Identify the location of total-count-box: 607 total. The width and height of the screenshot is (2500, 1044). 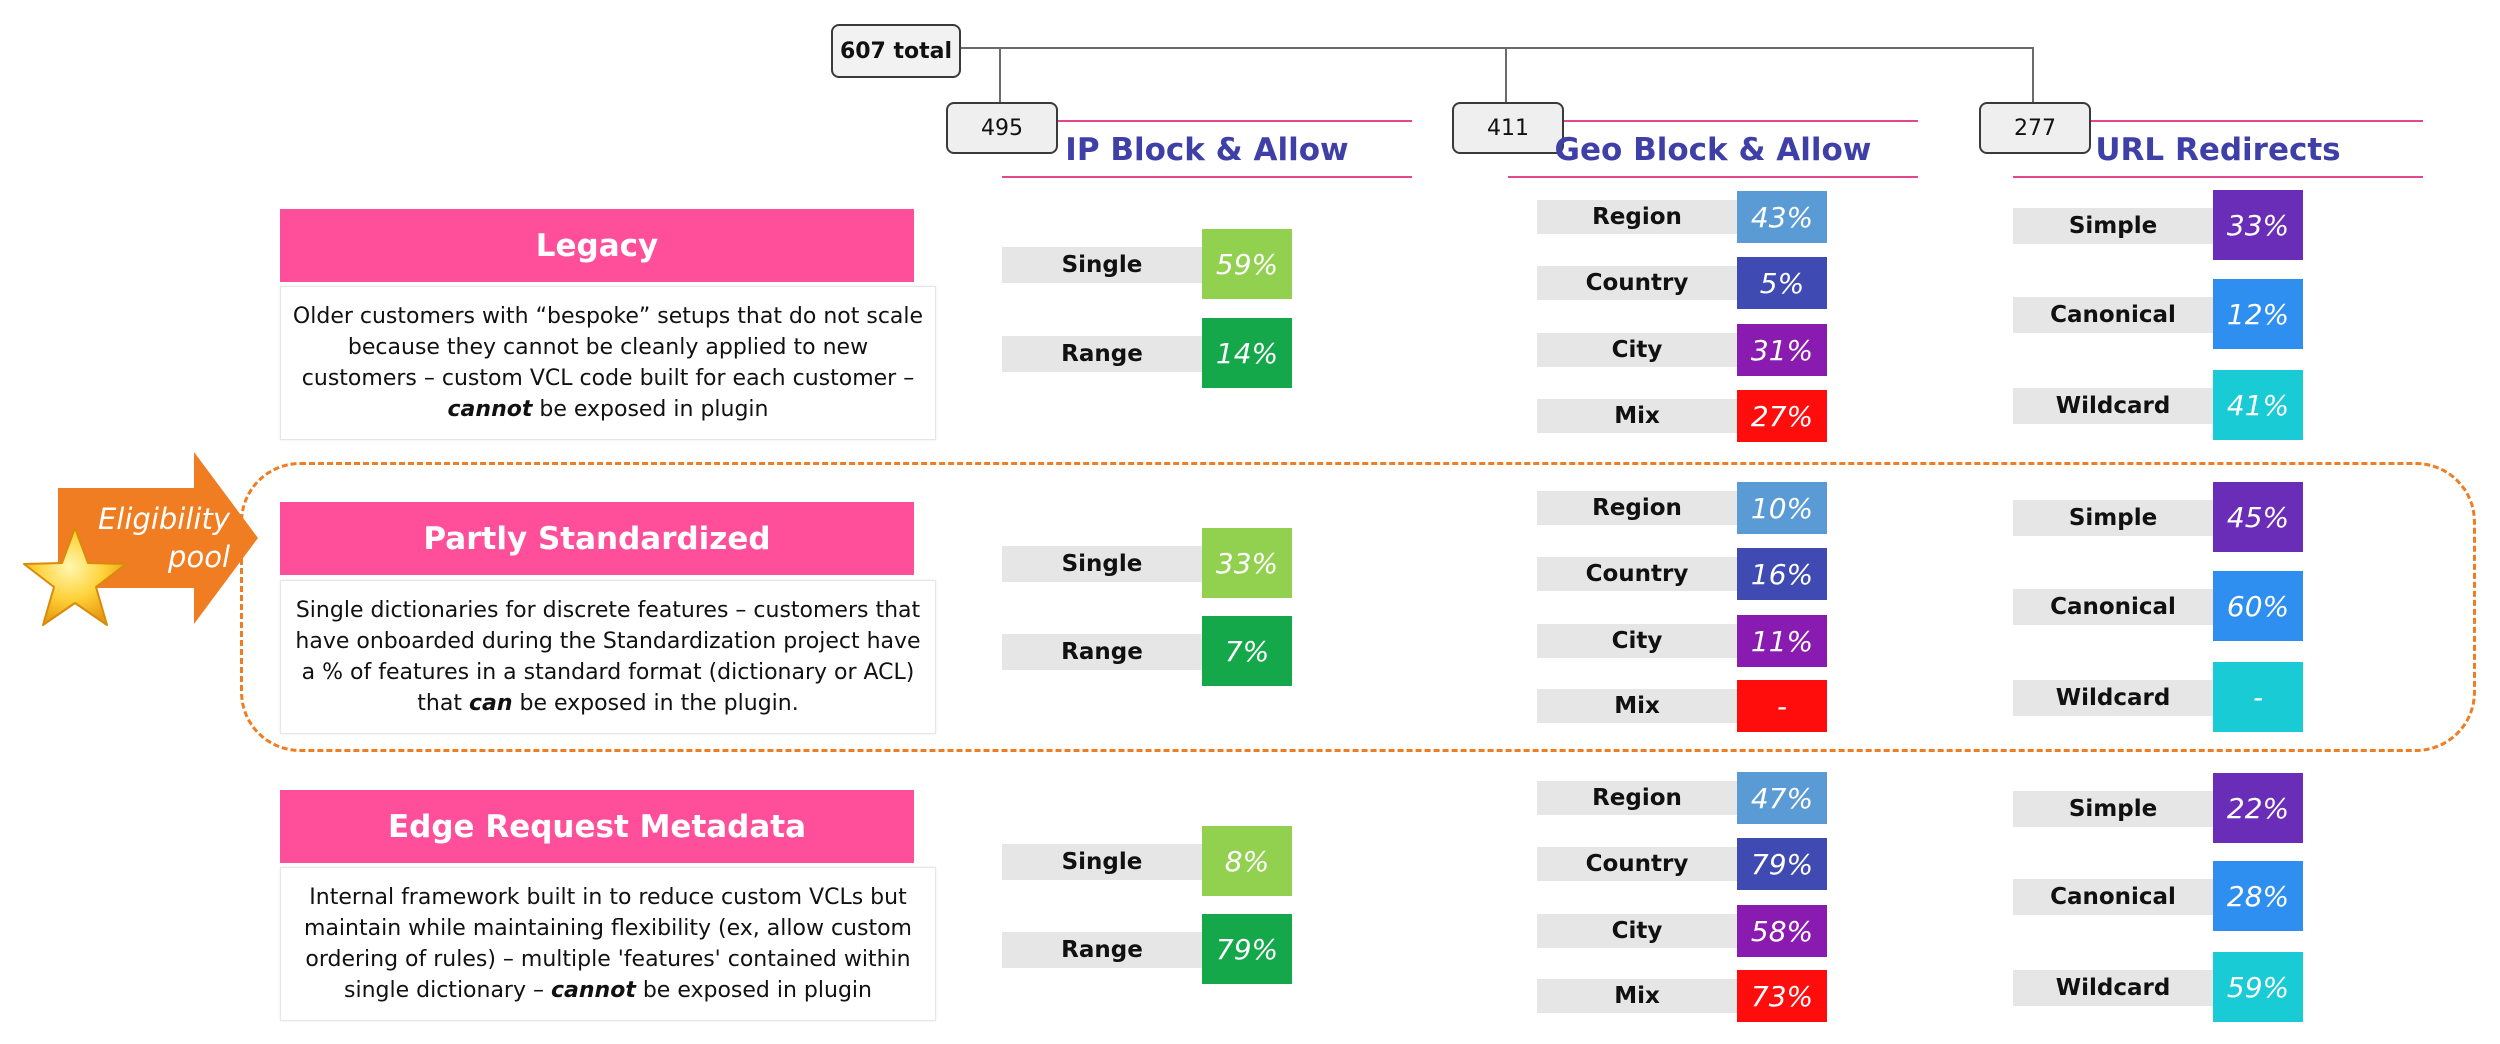
(896, 51).